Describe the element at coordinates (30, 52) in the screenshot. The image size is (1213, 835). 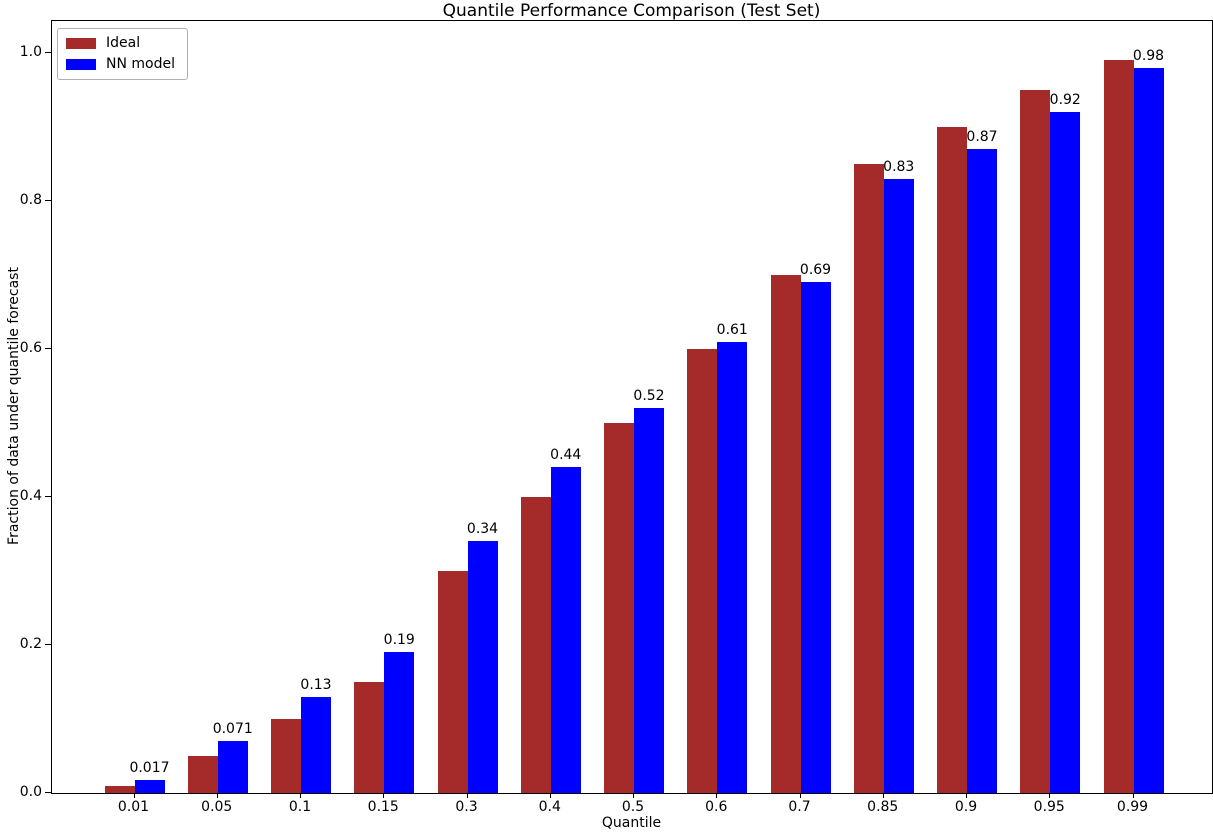
I see `y-tick-label-1.0: 1.0` at that location.